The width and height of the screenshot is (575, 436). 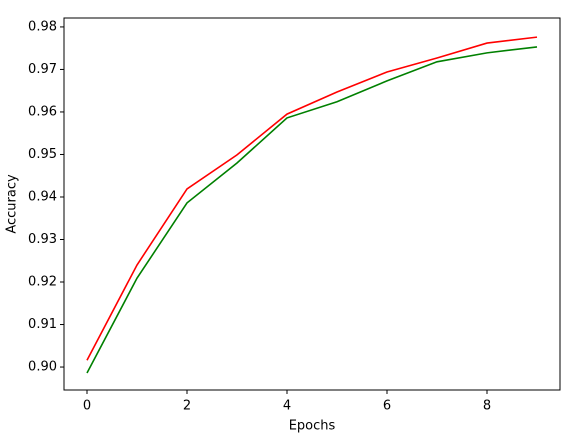 What do you see at coordinates (42, 69) in the screenshot?
I see `y-tick-label: 0.97` at bounding box center [42, 69].